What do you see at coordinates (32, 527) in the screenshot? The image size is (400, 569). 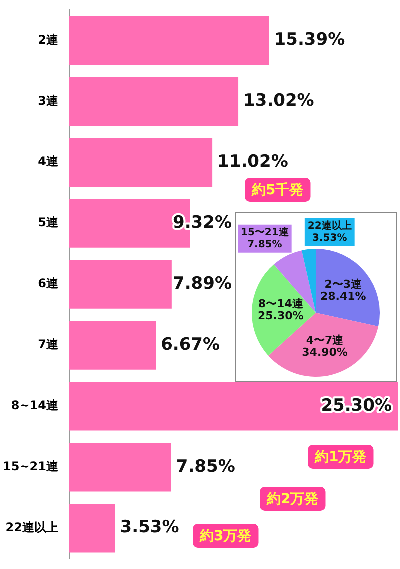 I see `y-tick-label: 22連以上` at bounding box center [32, 527].